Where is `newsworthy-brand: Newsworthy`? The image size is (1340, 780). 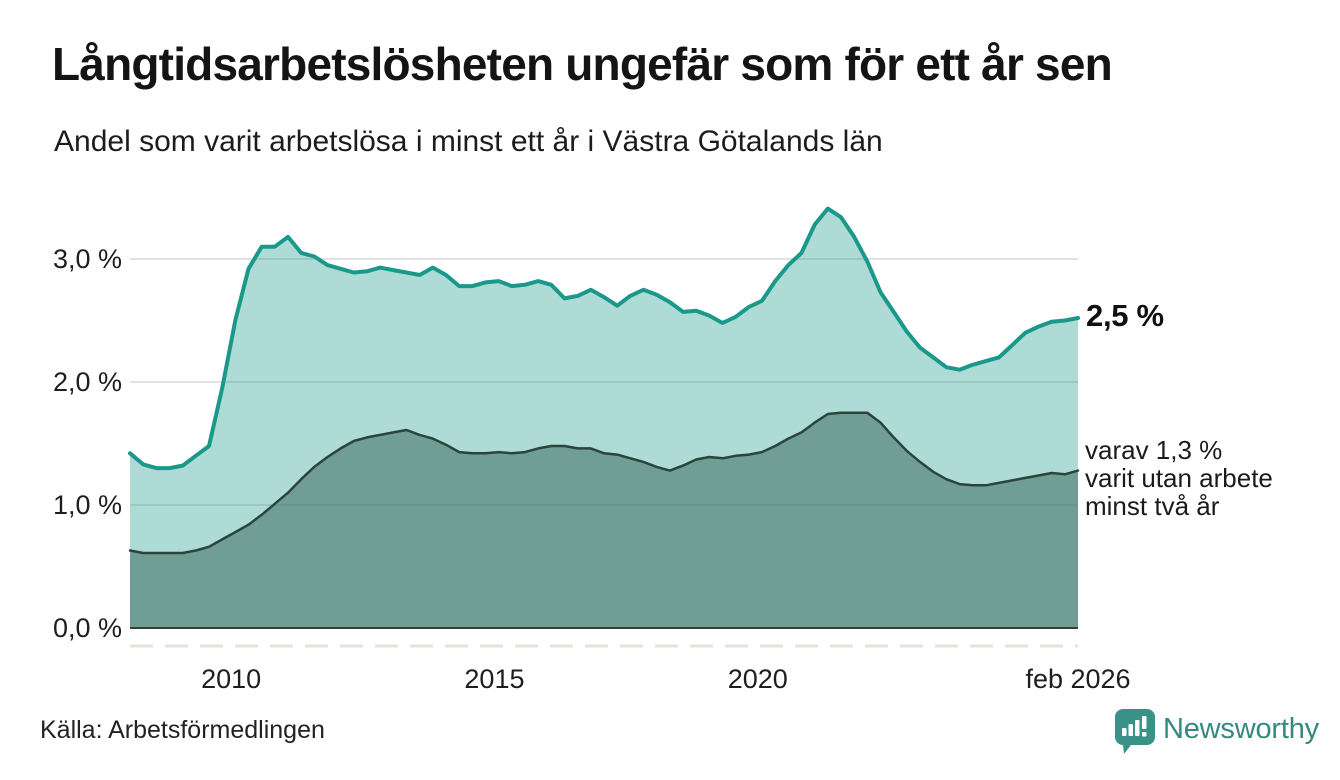 newsworthy-brand: Newsworthy is located at coordinates (1220, 732).